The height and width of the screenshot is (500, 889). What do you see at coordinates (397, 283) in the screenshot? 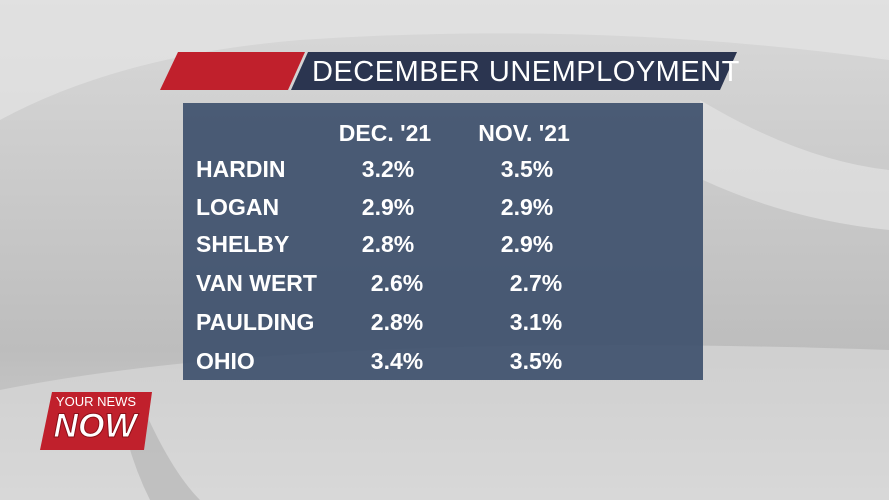
I see `table-cell: 2.6%` at bounding box center [397, 283].